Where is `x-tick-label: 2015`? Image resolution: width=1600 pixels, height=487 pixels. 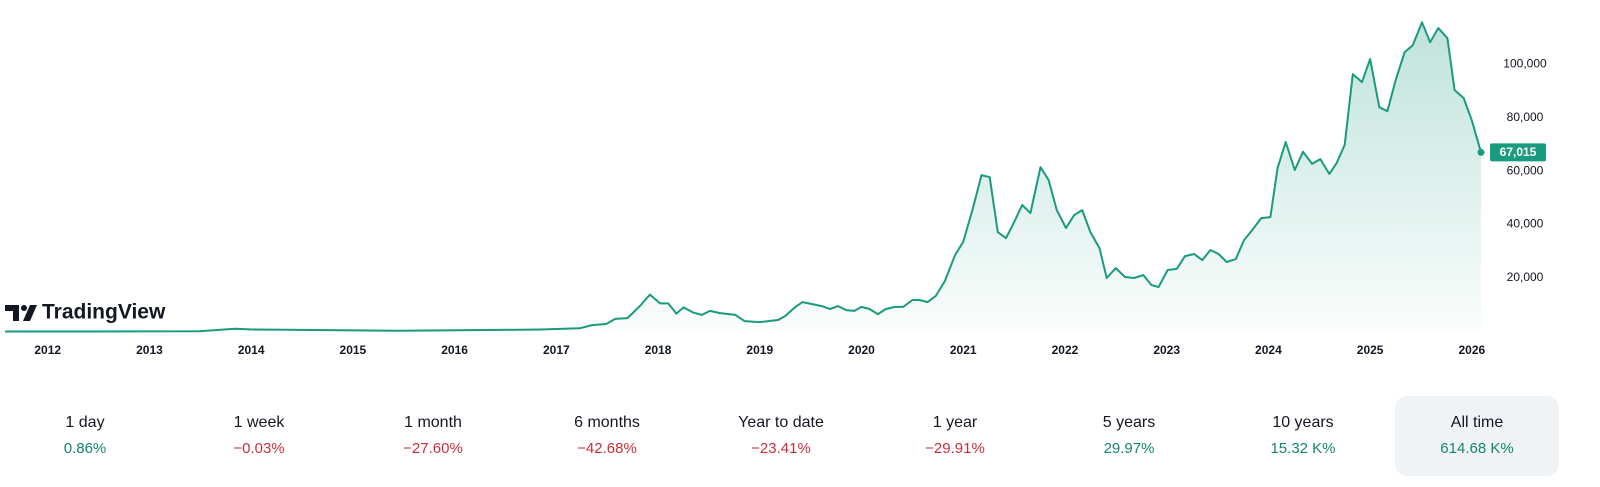
x-tick-label: 2015 is located at coordinates (353, 350).